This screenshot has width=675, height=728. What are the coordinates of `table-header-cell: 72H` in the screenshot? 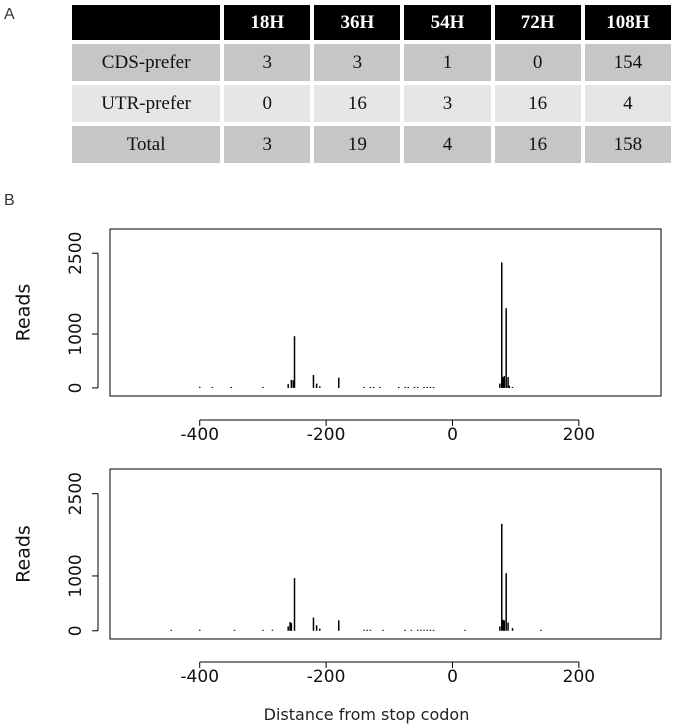 It's located at (537, 22).